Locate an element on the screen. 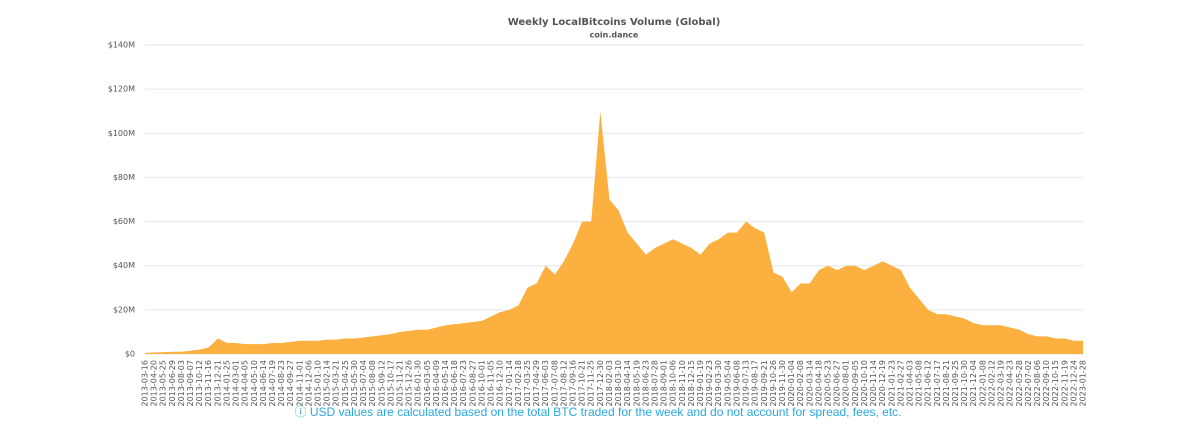 Image resolution: width=1200 pixels, height=433 pixels. x-tick-label: 2017-11-25 is located at coordinates (591, 383).